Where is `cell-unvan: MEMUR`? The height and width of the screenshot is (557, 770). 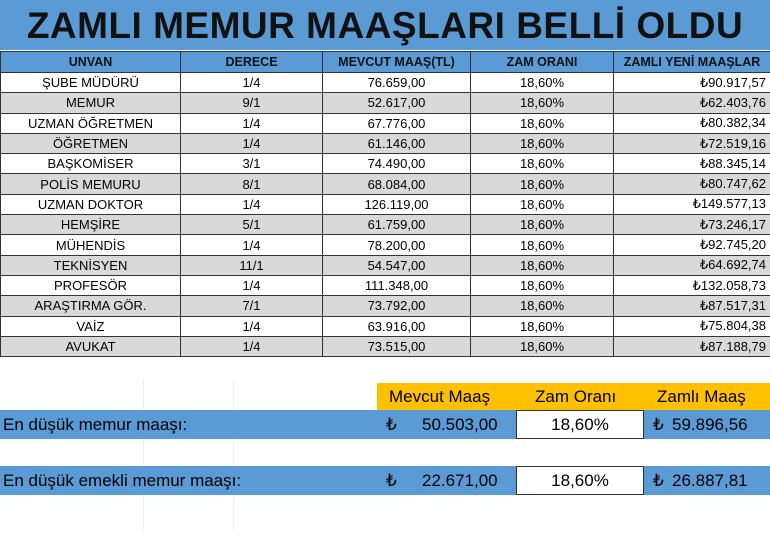
cell-unvan: MEMUR is located at coordinates (90, 103).